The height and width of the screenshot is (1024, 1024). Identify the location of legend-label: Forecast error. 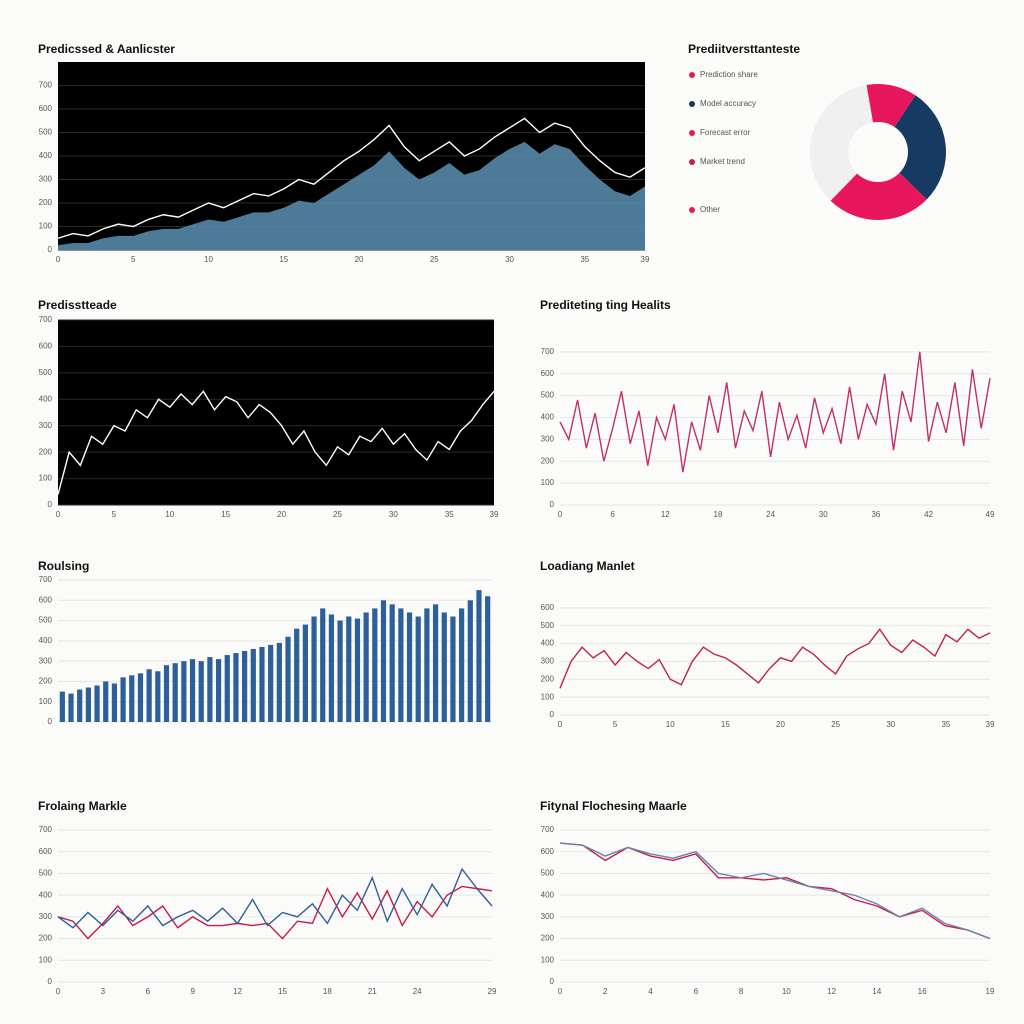
(725, 132).